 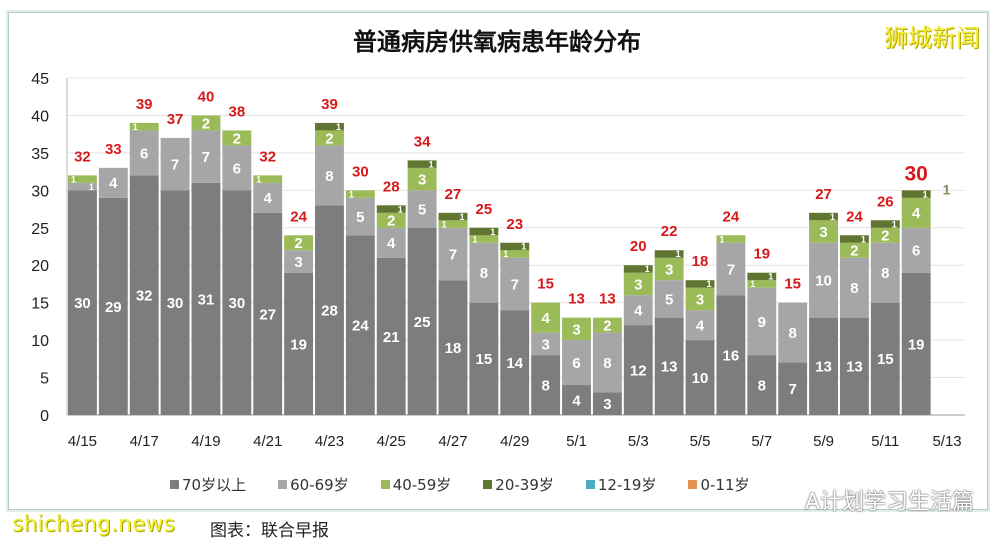 I want to click on legend-item: 0-11岁, so click(x=719, y=484).